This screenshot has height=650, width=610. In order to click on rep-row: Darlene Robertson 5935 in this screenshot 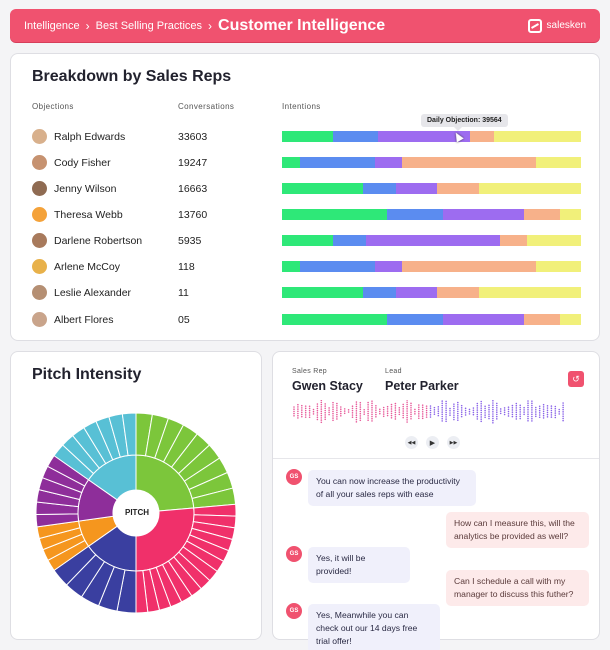, I will do `click(305, 241)`.